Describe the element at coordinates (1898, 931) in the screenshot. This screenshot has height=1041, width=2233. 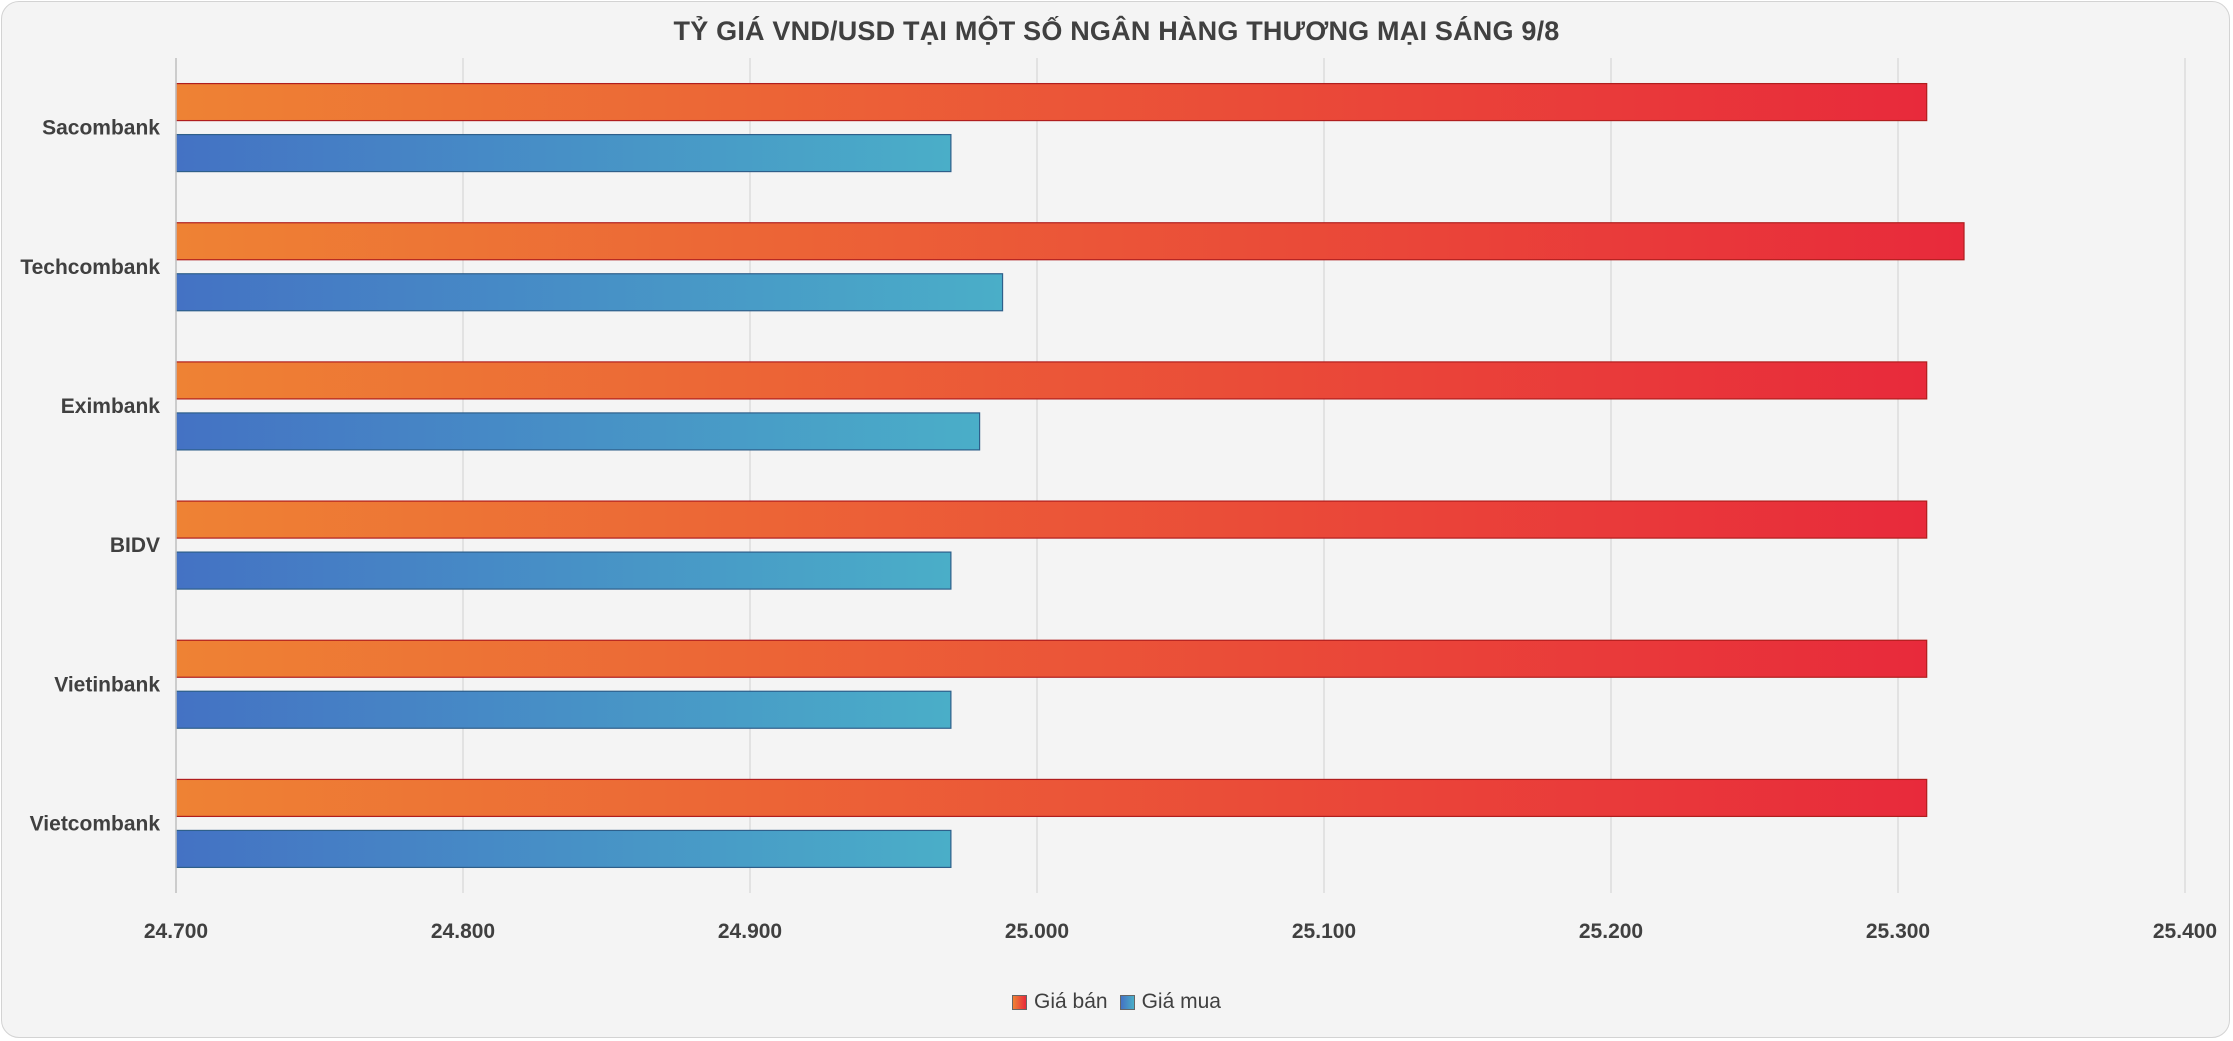
I see `x-tick-label: 25.300` at that location.